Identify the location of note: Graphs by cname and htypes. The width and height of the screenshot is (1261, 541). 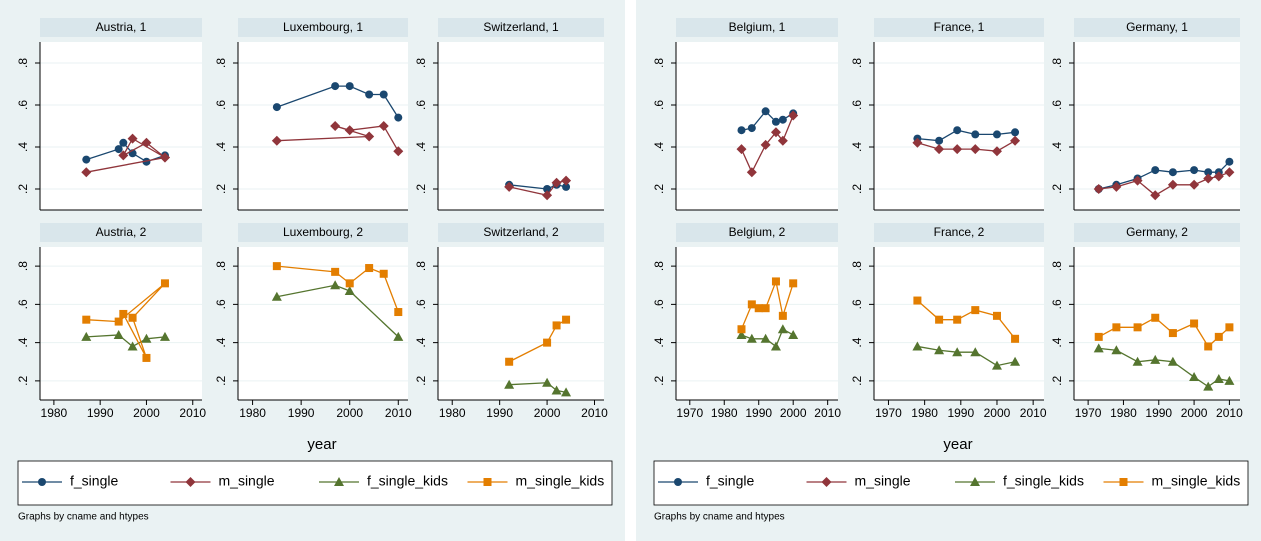
(719, 517).